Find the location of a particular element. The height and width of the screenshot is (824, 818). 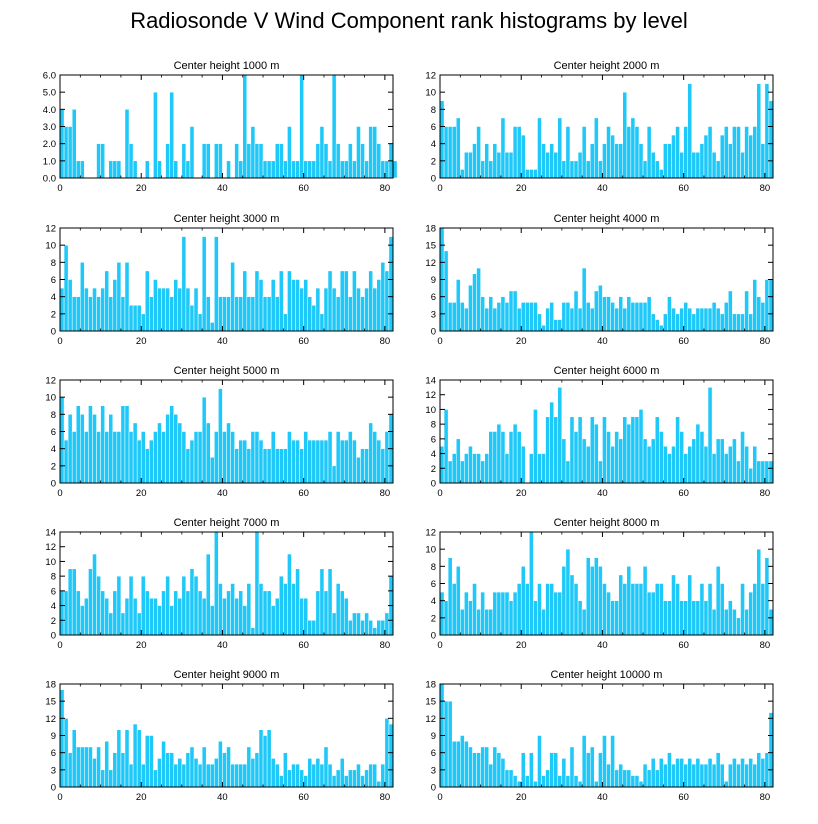

panel-title: Center height 8000 m is located at coordinates (607, 523).